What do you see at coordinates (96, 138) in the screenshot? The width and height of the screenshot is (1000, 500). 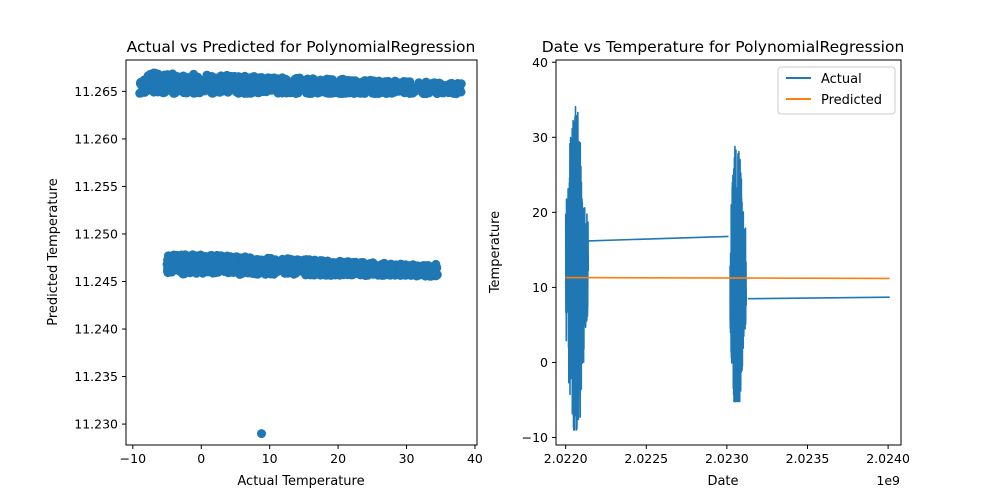 I see `scatter-y-tick-label: 11.260` at bounding box center [96, 138].